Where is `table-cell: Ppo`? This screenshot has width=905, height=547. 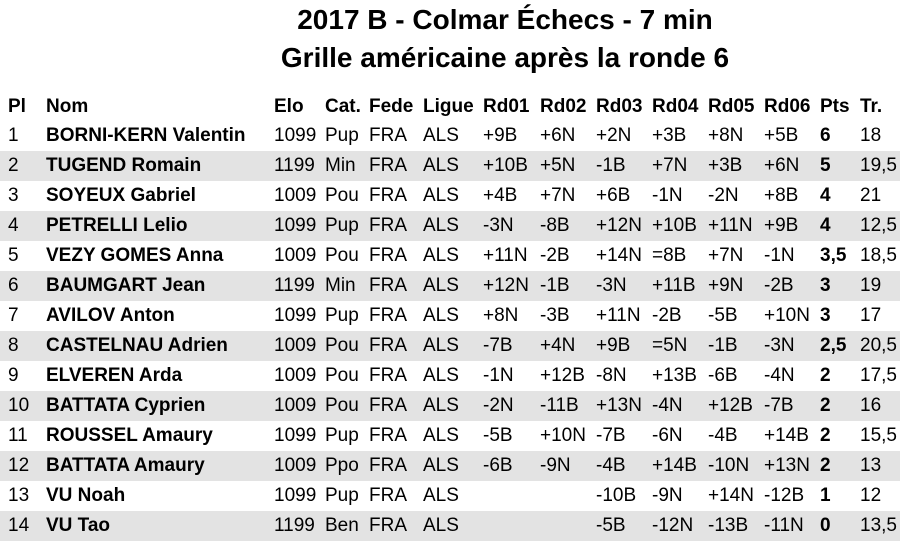 table-cell: Ppo is located at coordinates (342, 465).